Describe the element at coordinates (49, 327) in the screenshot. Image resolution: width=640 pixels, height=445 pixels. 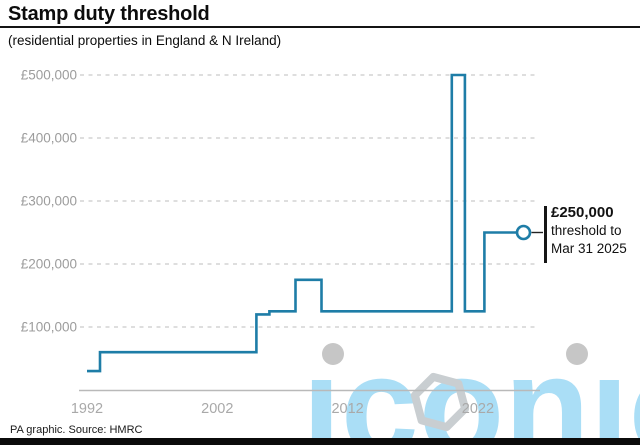
I see `y-tick-label: £100,000` at that location.